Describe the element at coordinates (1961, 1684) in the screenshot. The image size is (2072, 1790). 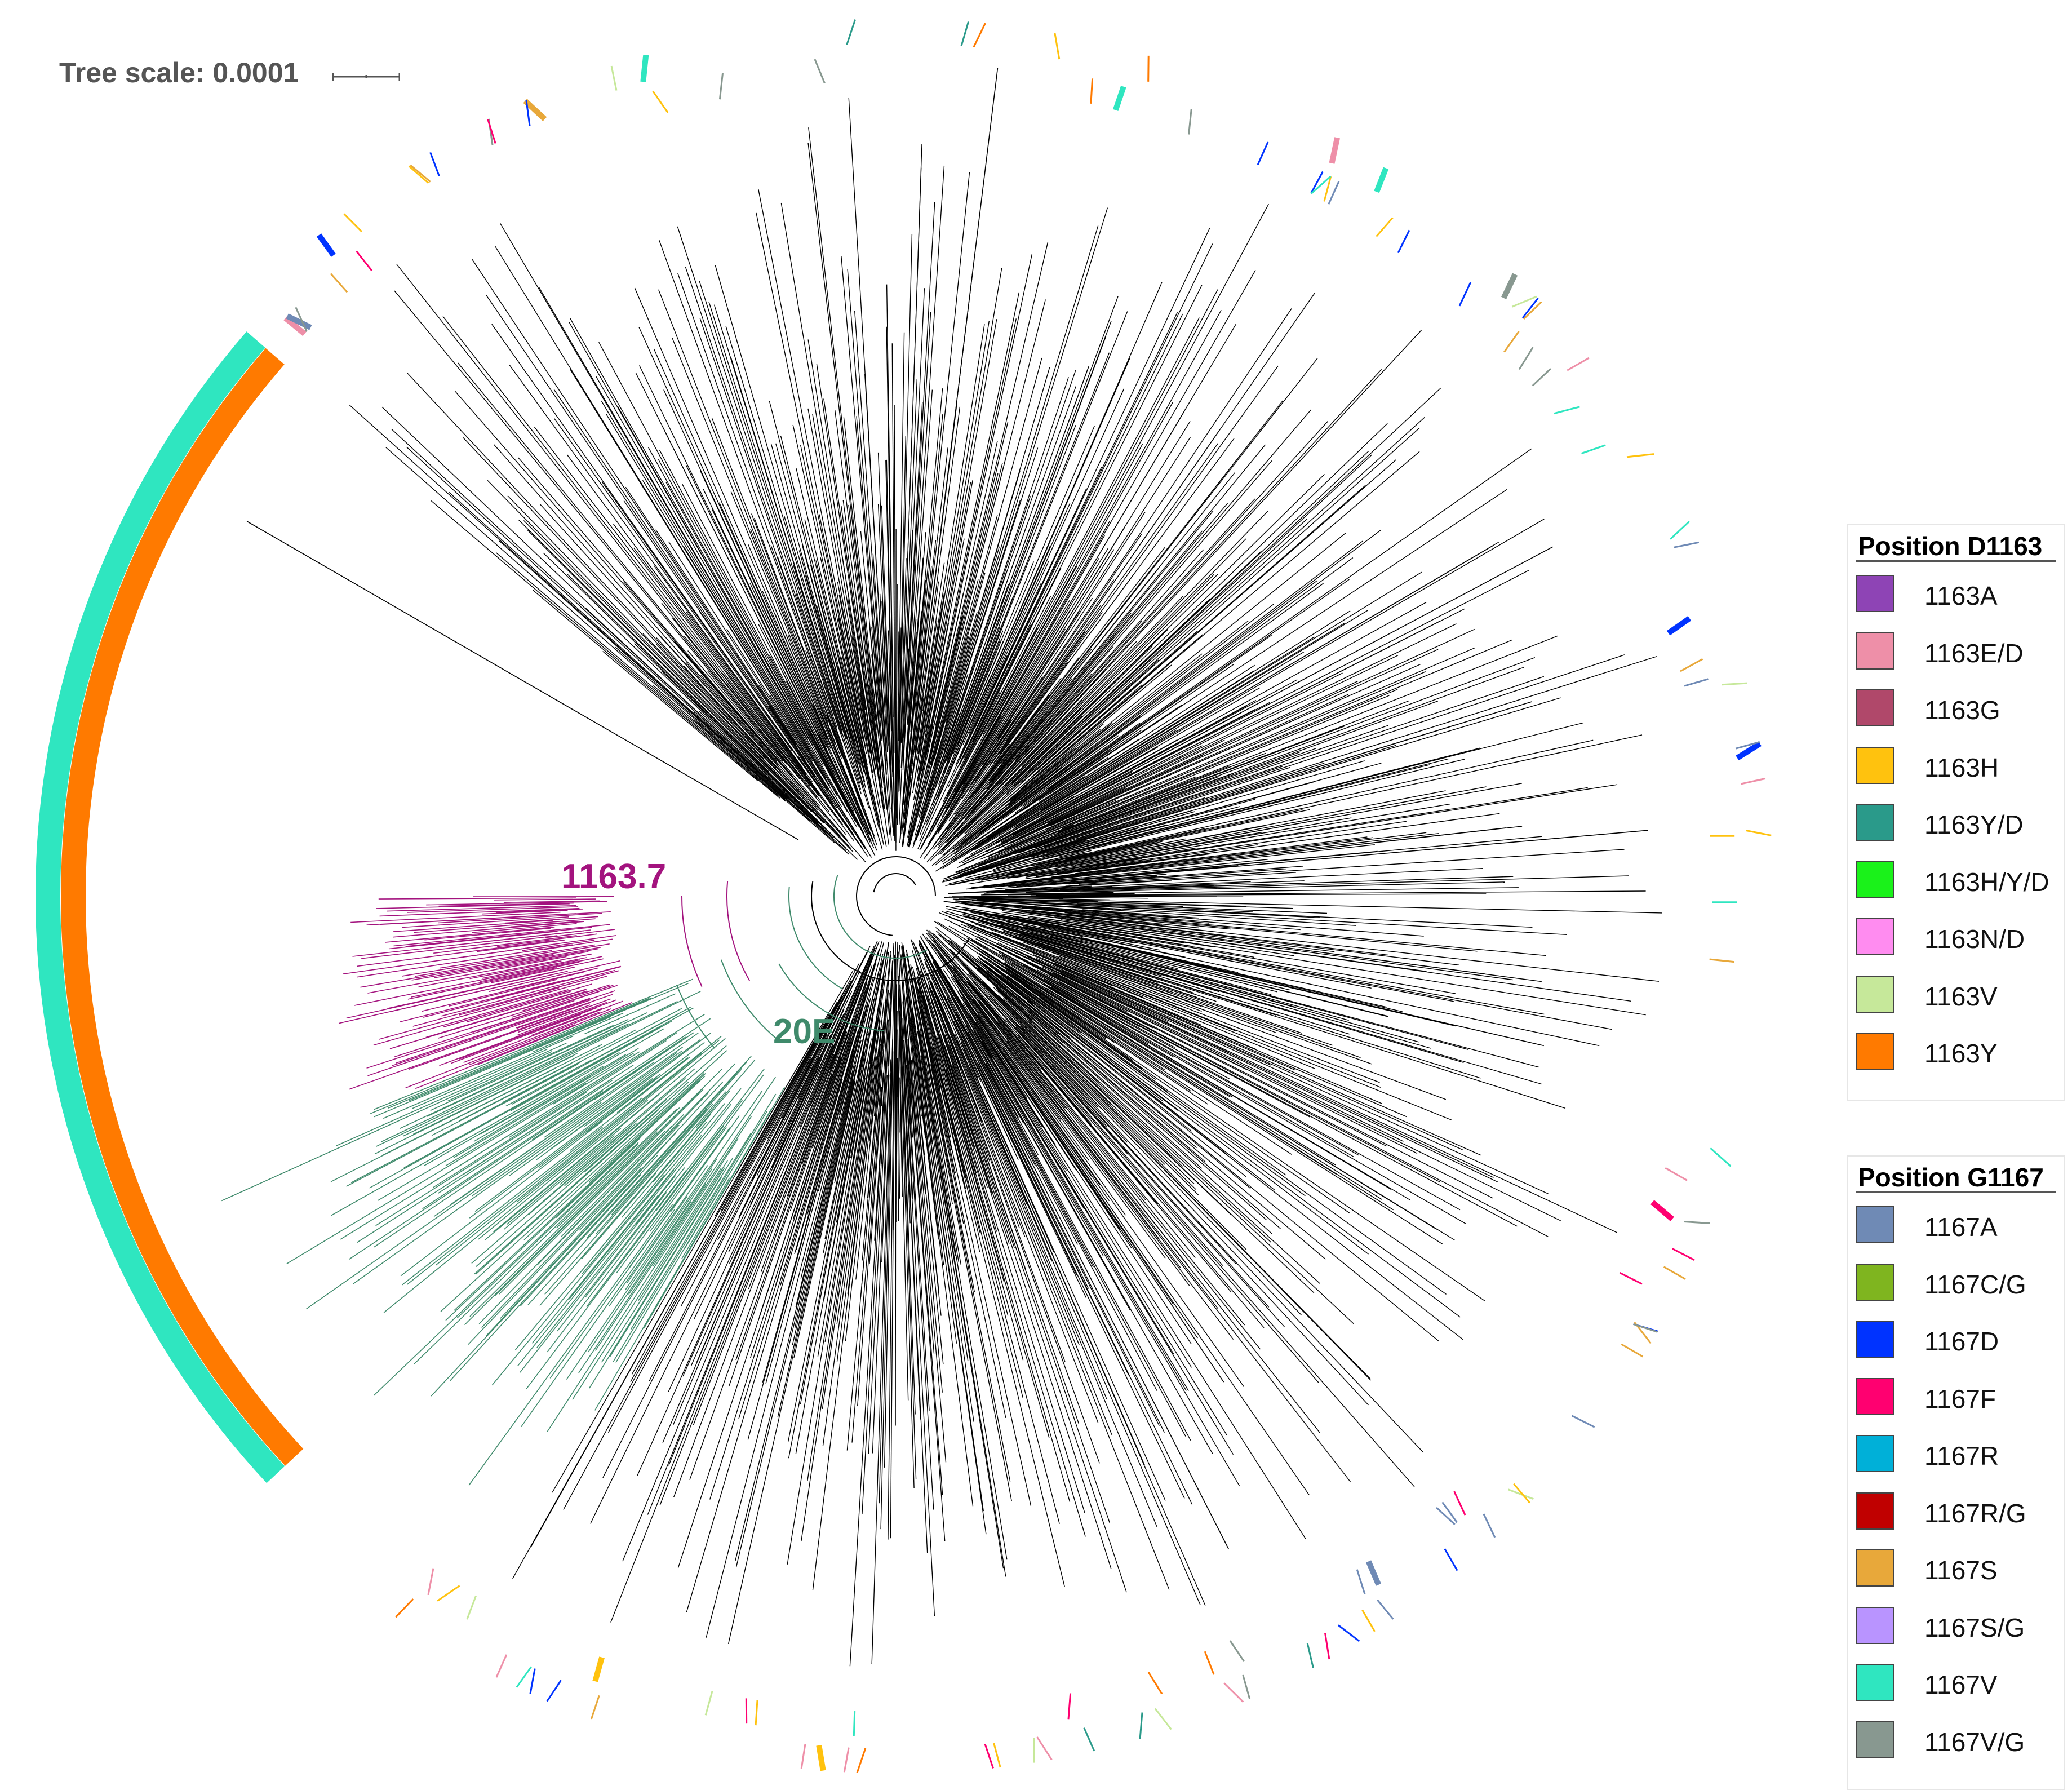
I see `legend-label: 1167V` at that location.